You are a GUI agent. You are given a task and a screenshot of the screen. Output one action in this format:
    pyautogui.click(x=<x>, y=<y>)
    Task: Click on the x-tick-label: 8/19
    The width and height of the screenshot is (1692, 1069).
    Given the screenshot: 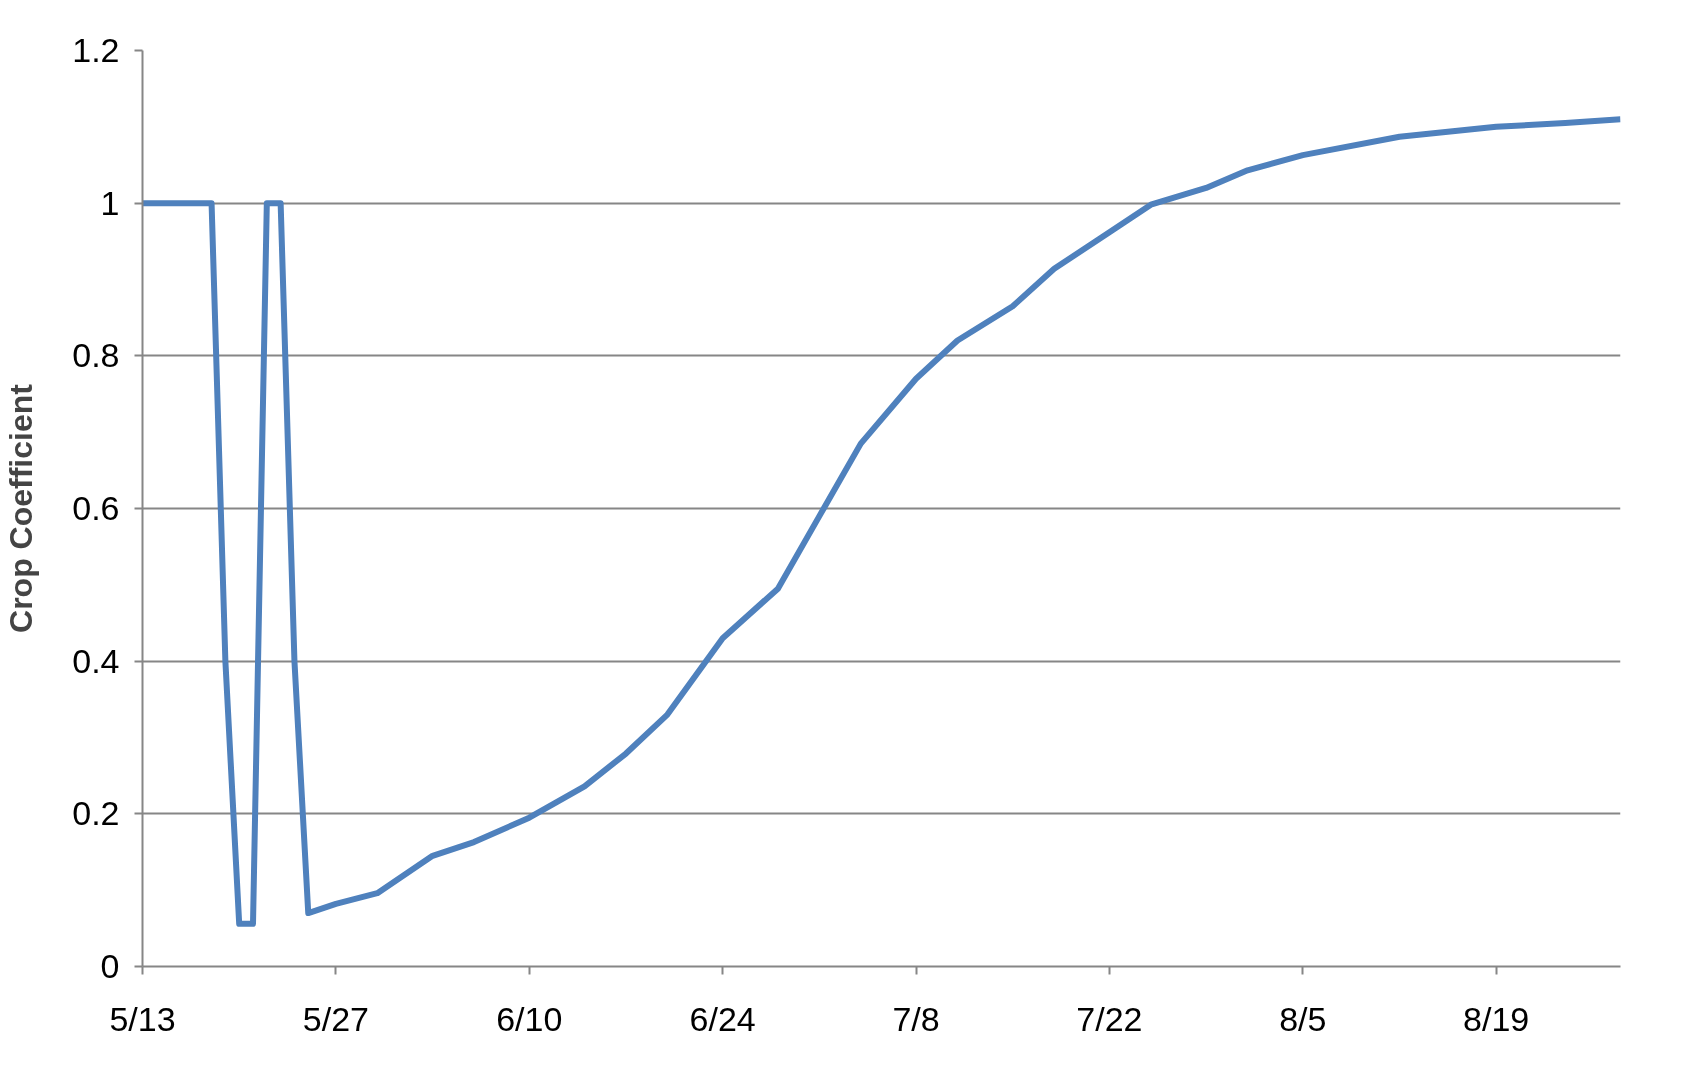 What is the action you would take?
    pyautogui.click(x=1496, y=1018)
    